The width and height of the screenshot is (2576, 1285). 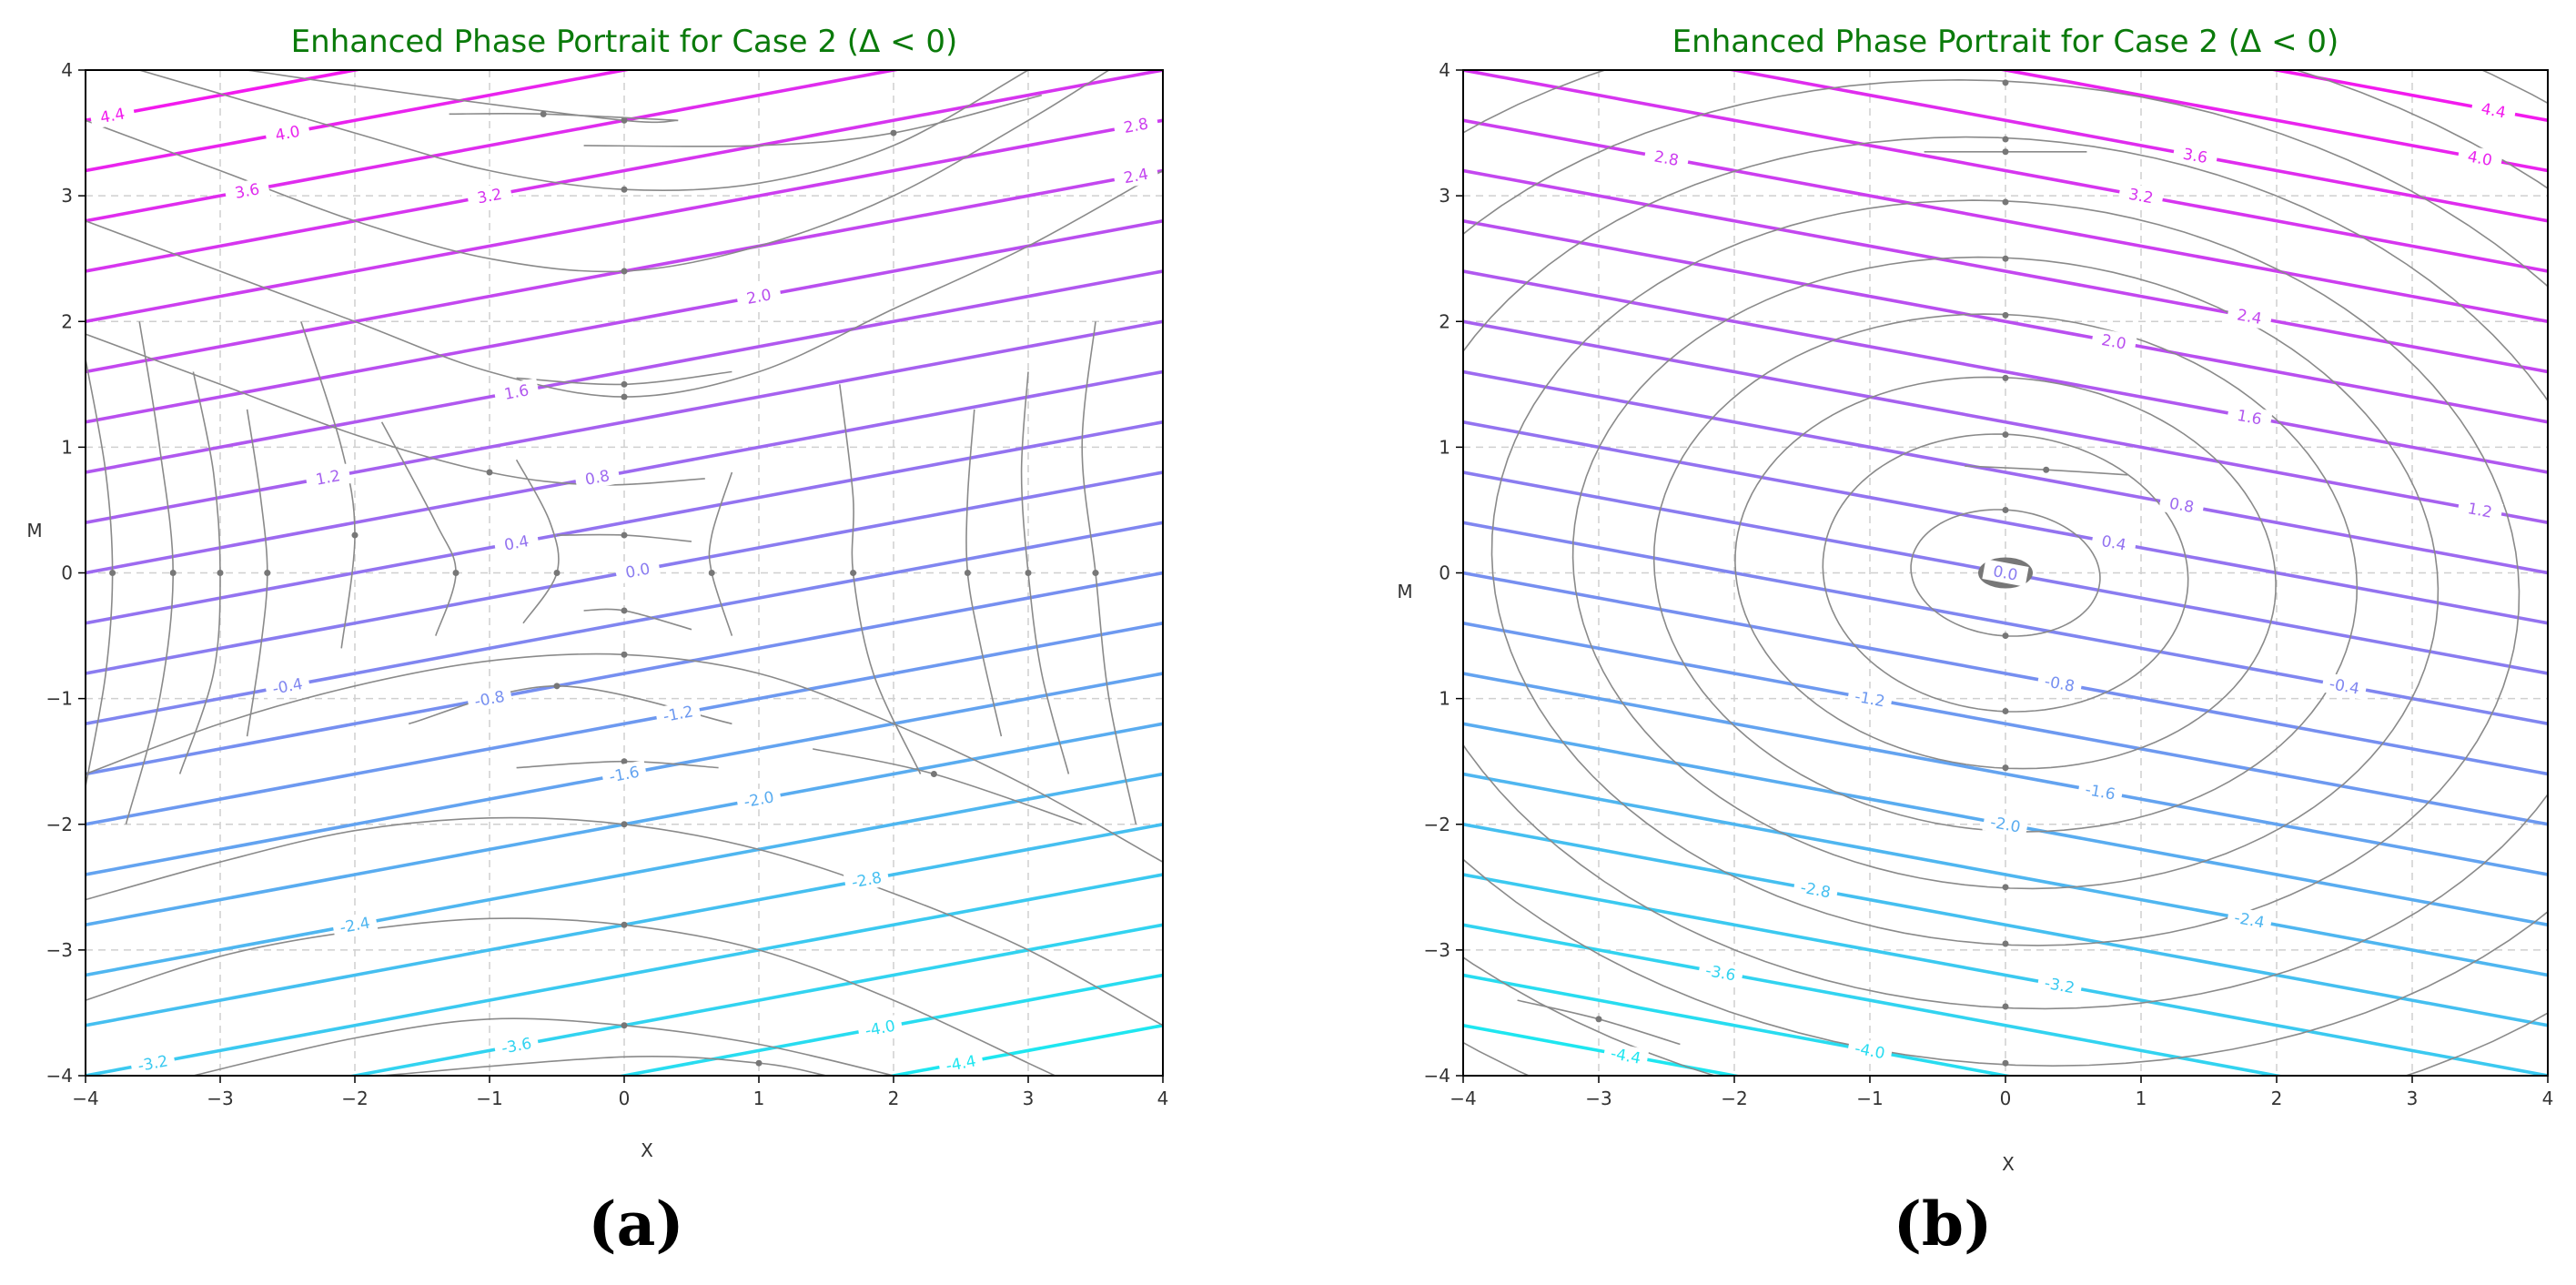 I want to click on panel-a-contour-label: 2.0, so click(x=759, y=297).